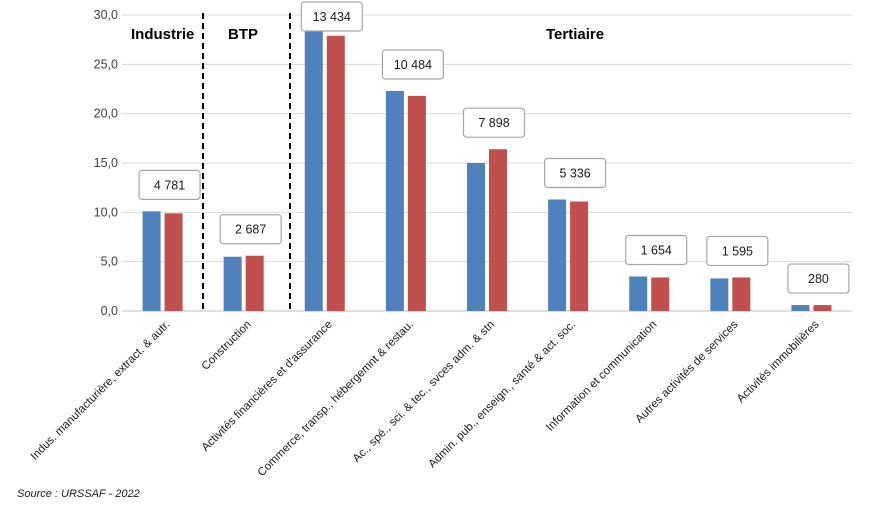  I want to click on x-category-label: Admin. pub., enseign., santé & act. soc., so click(502, 395).